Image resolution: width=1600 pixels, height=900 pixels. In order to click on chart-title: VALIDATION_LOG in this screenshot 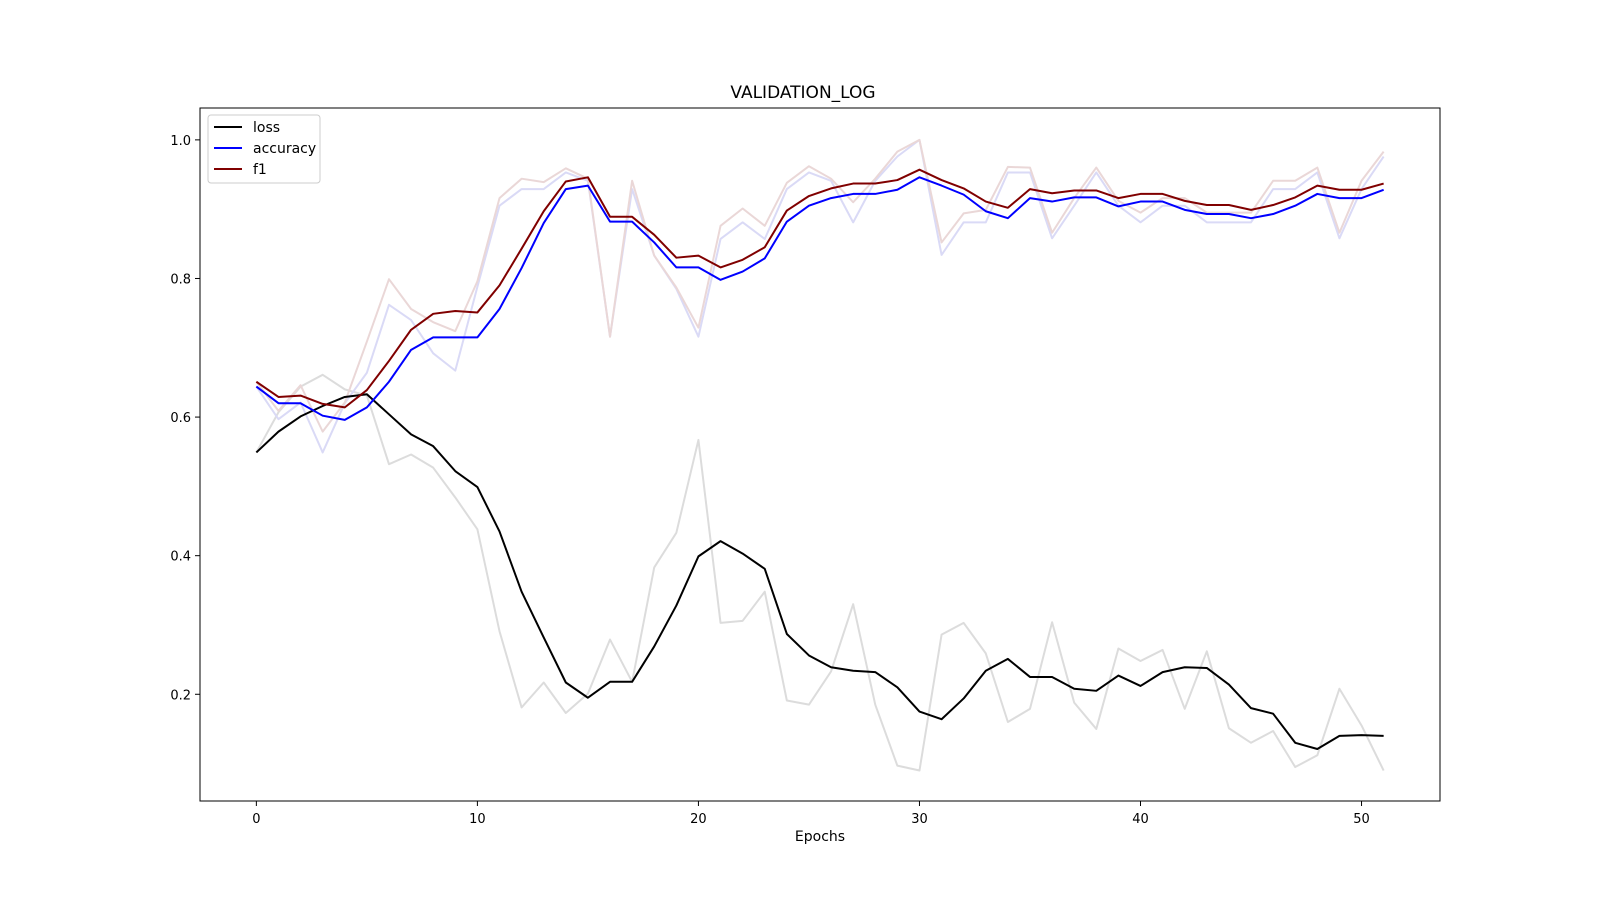, I will do `click(802, 93)`.